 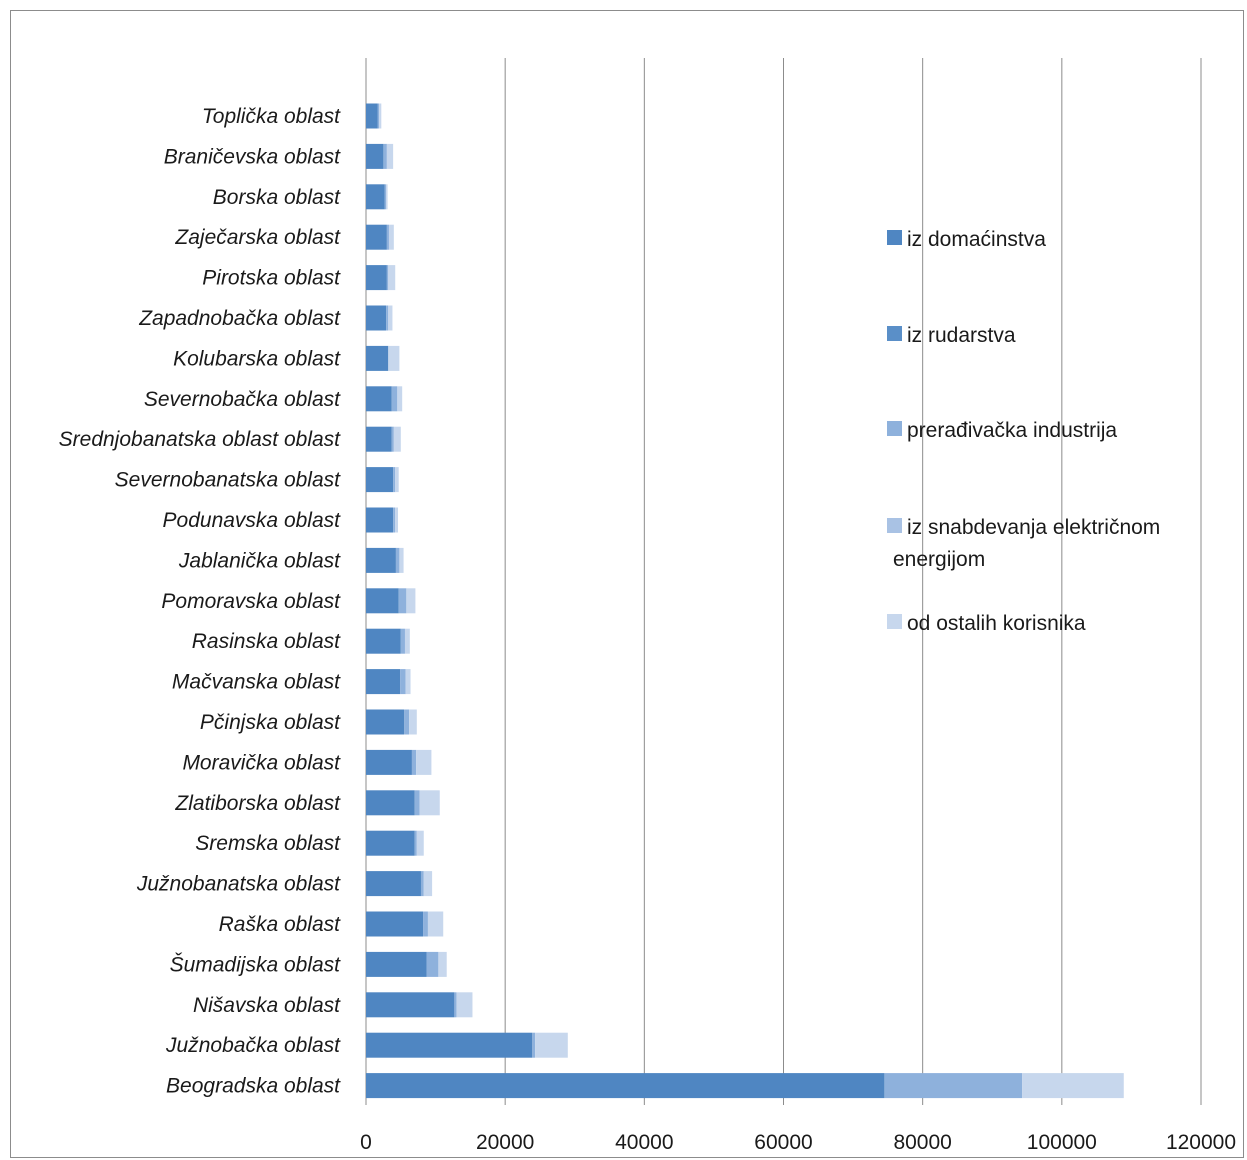 What do you see at coordinates (976, 239) in the screenshot?
I see `legend-label: iz domaćinstva` at bounding box center [976, 239].